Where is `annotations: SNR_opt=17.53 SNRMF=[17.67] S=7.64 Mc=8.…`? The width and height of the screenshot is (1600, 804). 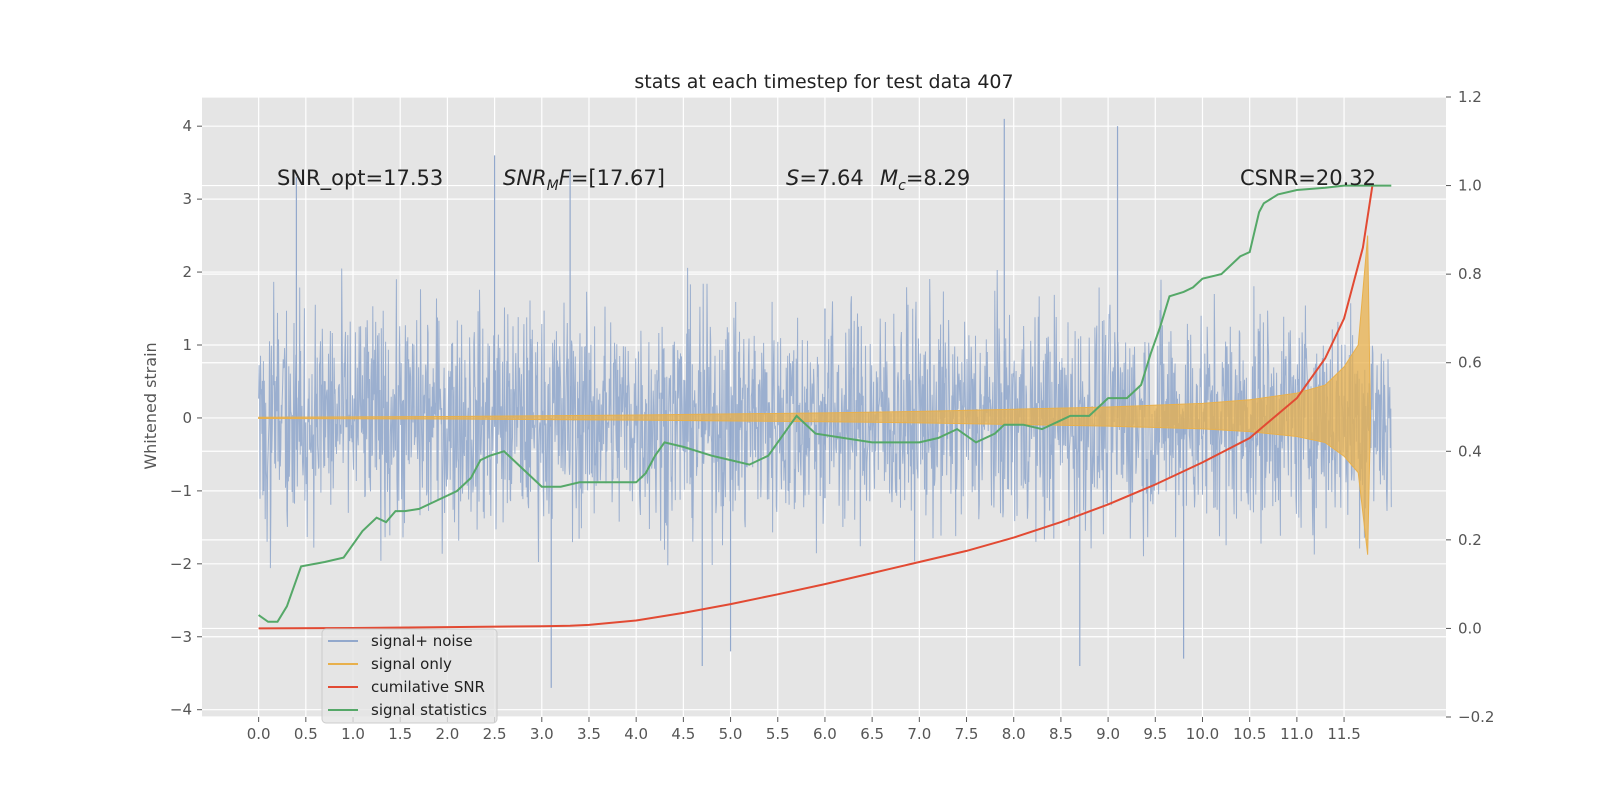
annotations: SNR_opt=17.53 SNRMF=[17.67] S=7.64 Mc=8.… is located at coordinates (826, 180).